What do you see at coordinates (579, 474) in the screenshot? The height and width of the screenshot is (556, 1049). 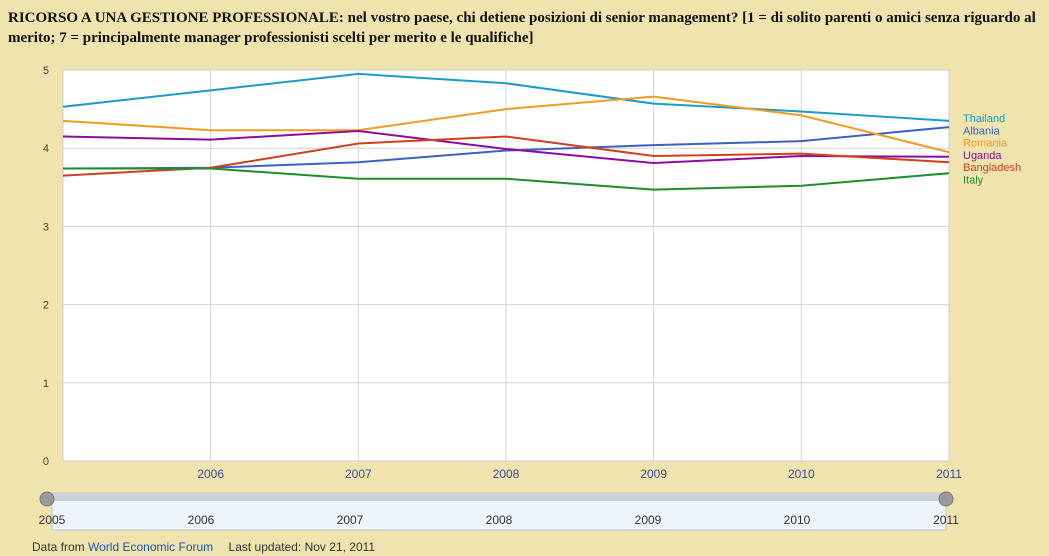 I see `x-axis: 2006 2007 2008 2009 2010 2011` at bounding box center [579, 474].